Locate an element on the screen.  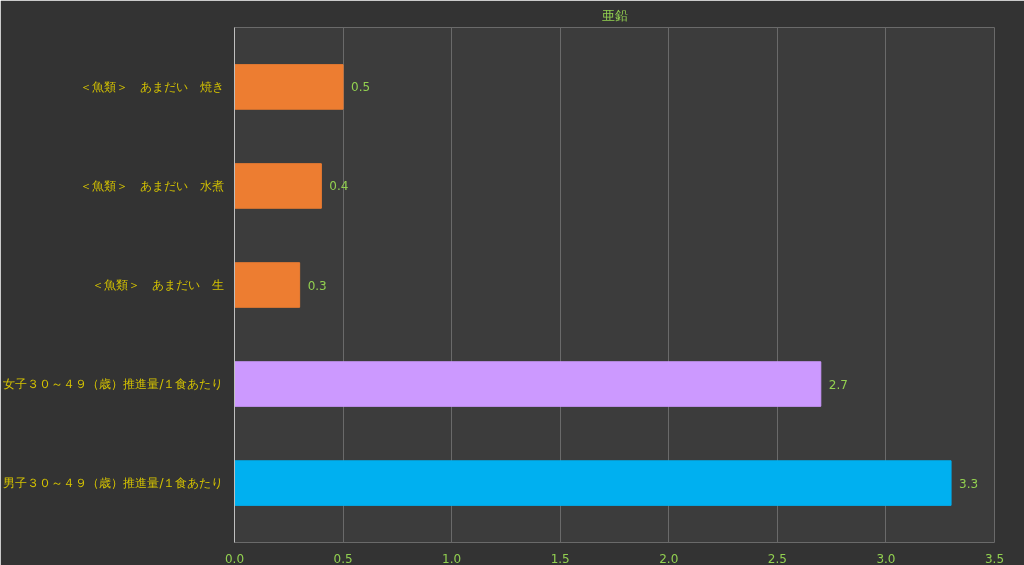
x-tick-label: 2.0 is located at coordinates (669, 558).